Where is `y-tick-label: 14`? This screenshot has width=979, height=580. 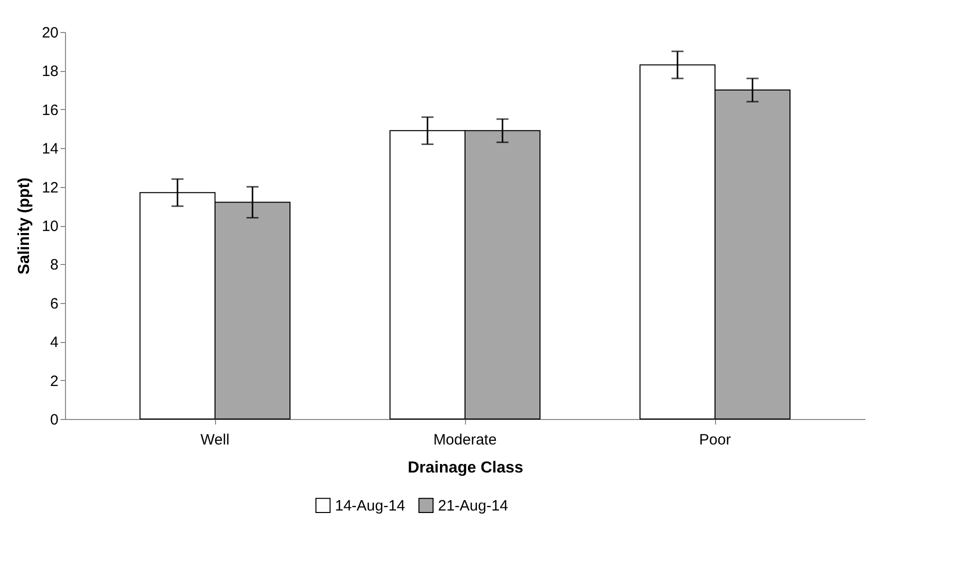 y-tick-label: 14 is located at coordinates (50, 149).